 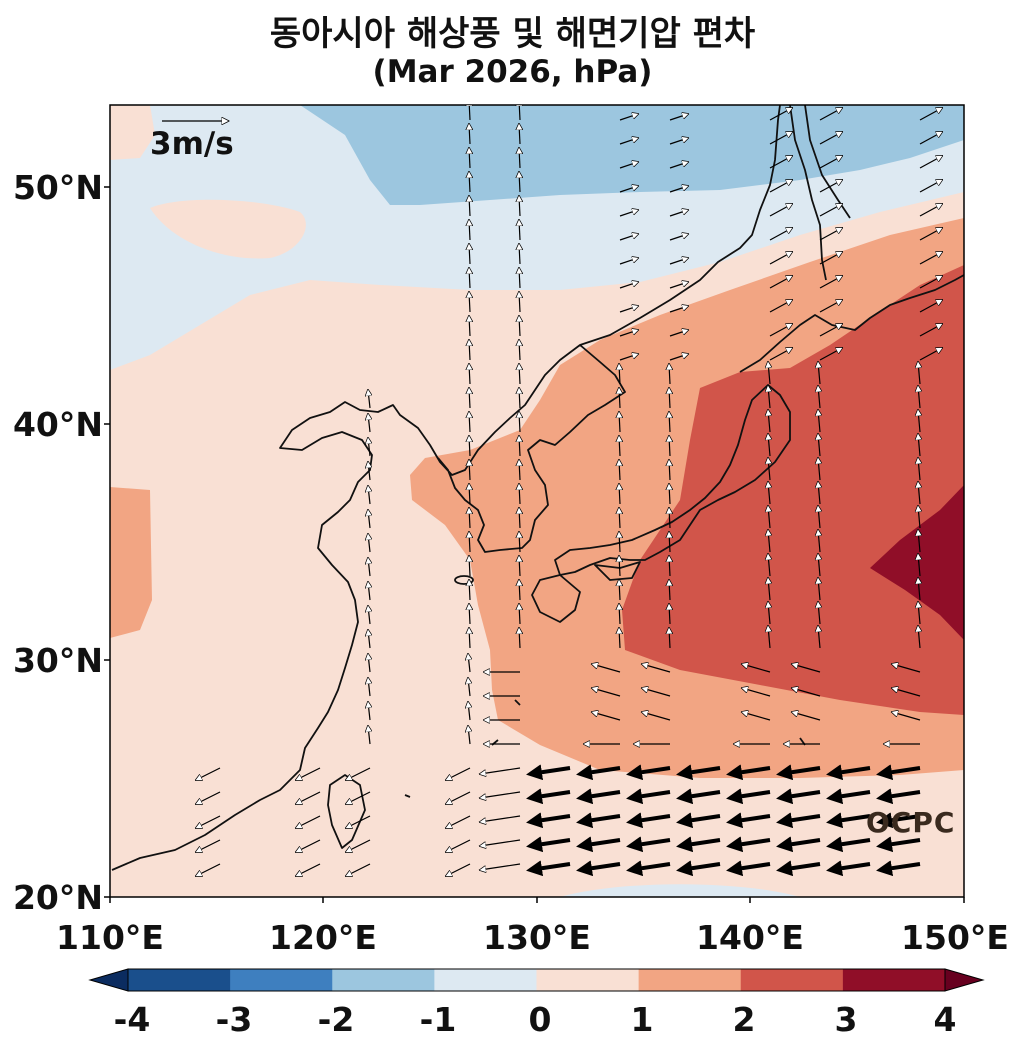 What do you see at coordinates (464, 580) in the screenshot?
I see `coastline-jeju` at bounding box center [464, 580].